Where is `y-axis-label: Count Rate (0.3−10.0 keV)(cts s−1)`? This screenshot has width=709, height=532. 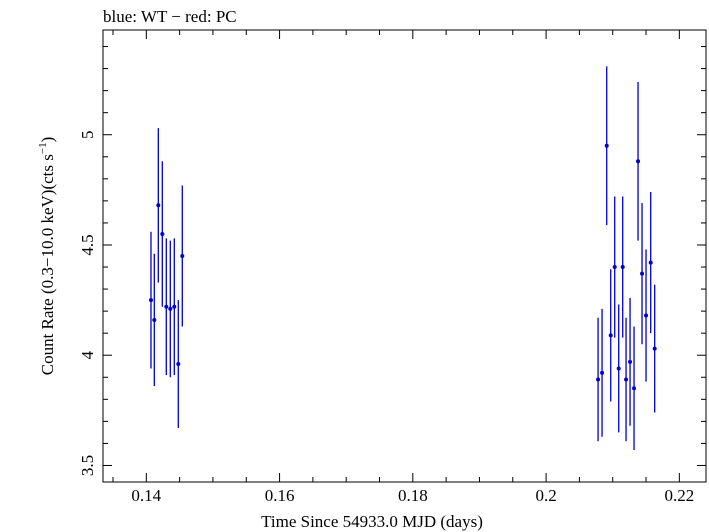
y-axis-label: Count Rate (0.3−10.0 keV)(cts s−1) is located at coordinates (47, 256).